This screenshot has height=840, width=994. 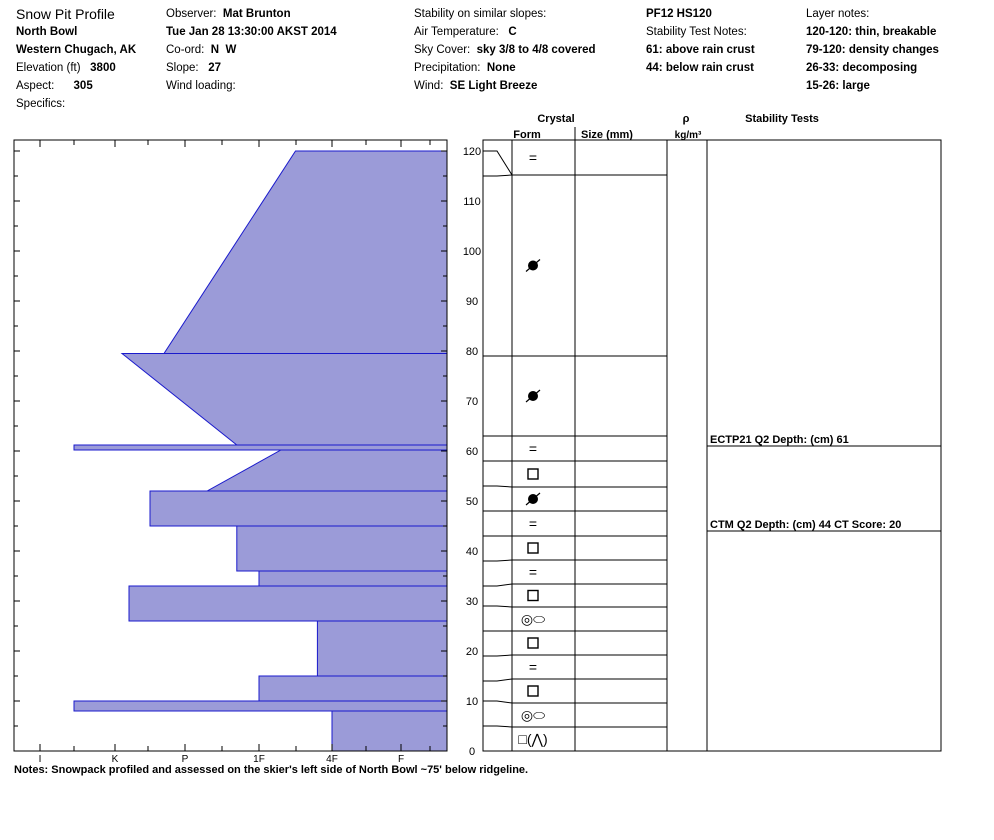 What do you see at coordinates (115, 759) in the screenshot?
I see `hardness-label-K: K` at bounding box center [115, 759].